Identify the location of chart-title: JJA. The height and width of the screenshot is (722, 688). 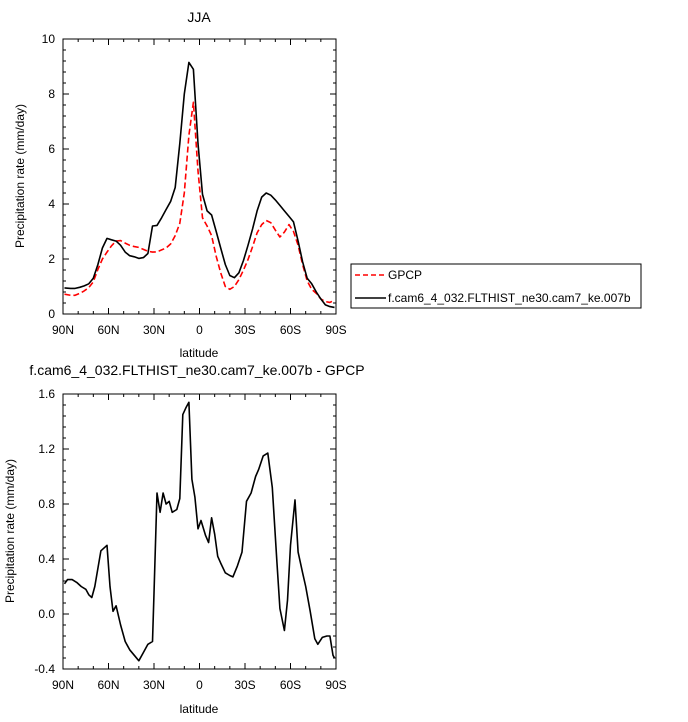
(199, 17).